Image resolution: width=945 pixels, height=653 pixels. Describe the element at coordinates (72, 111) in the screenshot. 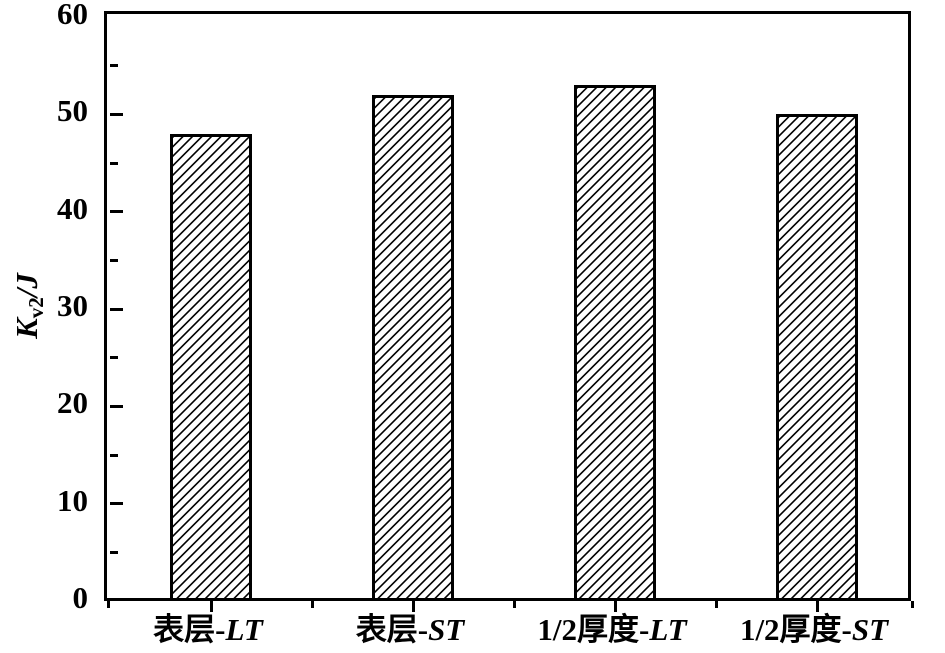

I see `y-tick-label-50: 50` at that location.